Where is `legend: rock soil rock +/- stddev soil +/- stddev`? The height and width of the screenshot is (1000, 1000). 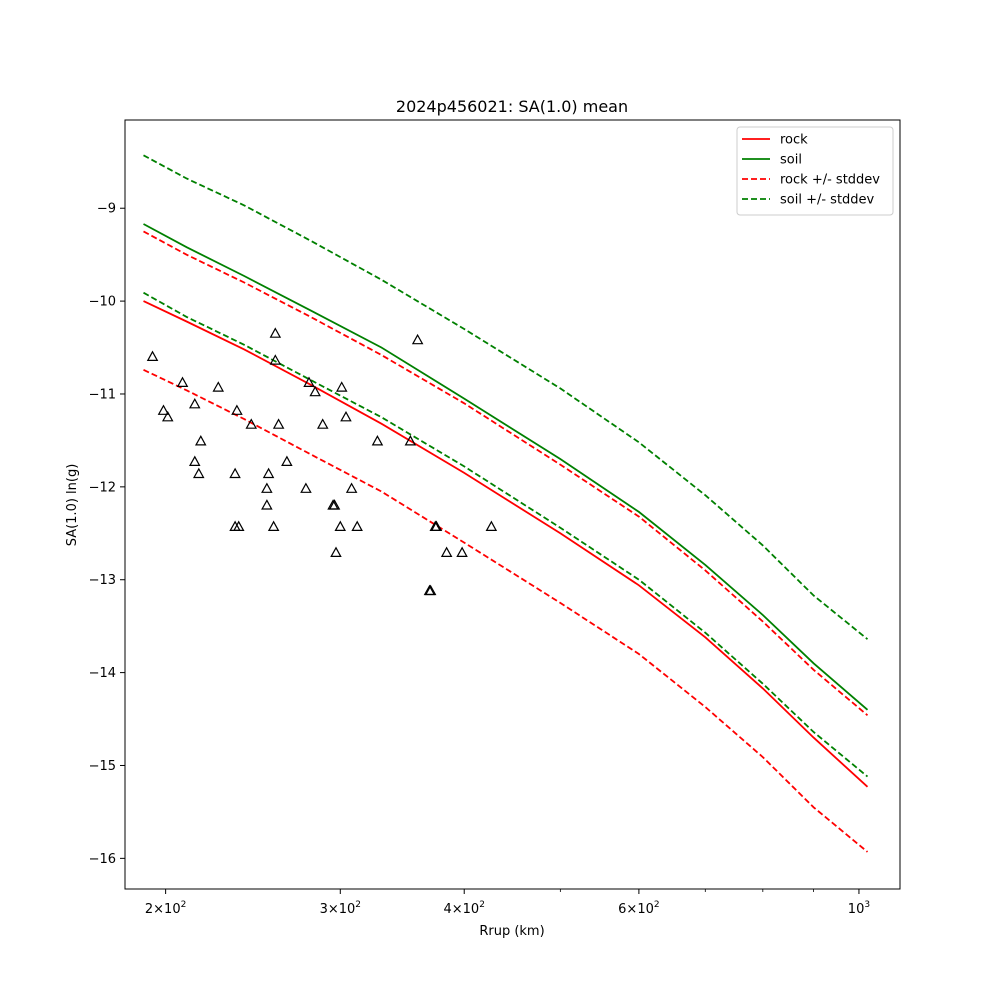 legend: rock soil rock +/- stddev soil +/- stddev is located at coordinates (815, 171).